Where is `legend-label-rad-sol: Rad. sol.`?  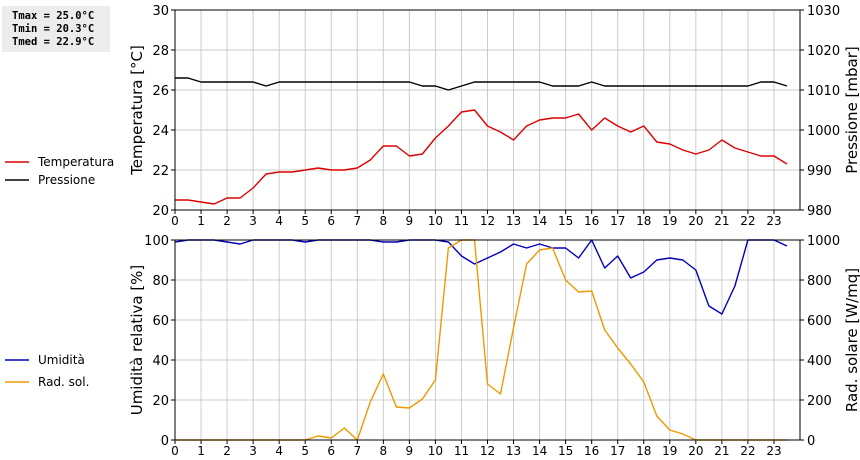 legend-label-rad-sol: Rad. sol. is located at coordinates (63, 382).